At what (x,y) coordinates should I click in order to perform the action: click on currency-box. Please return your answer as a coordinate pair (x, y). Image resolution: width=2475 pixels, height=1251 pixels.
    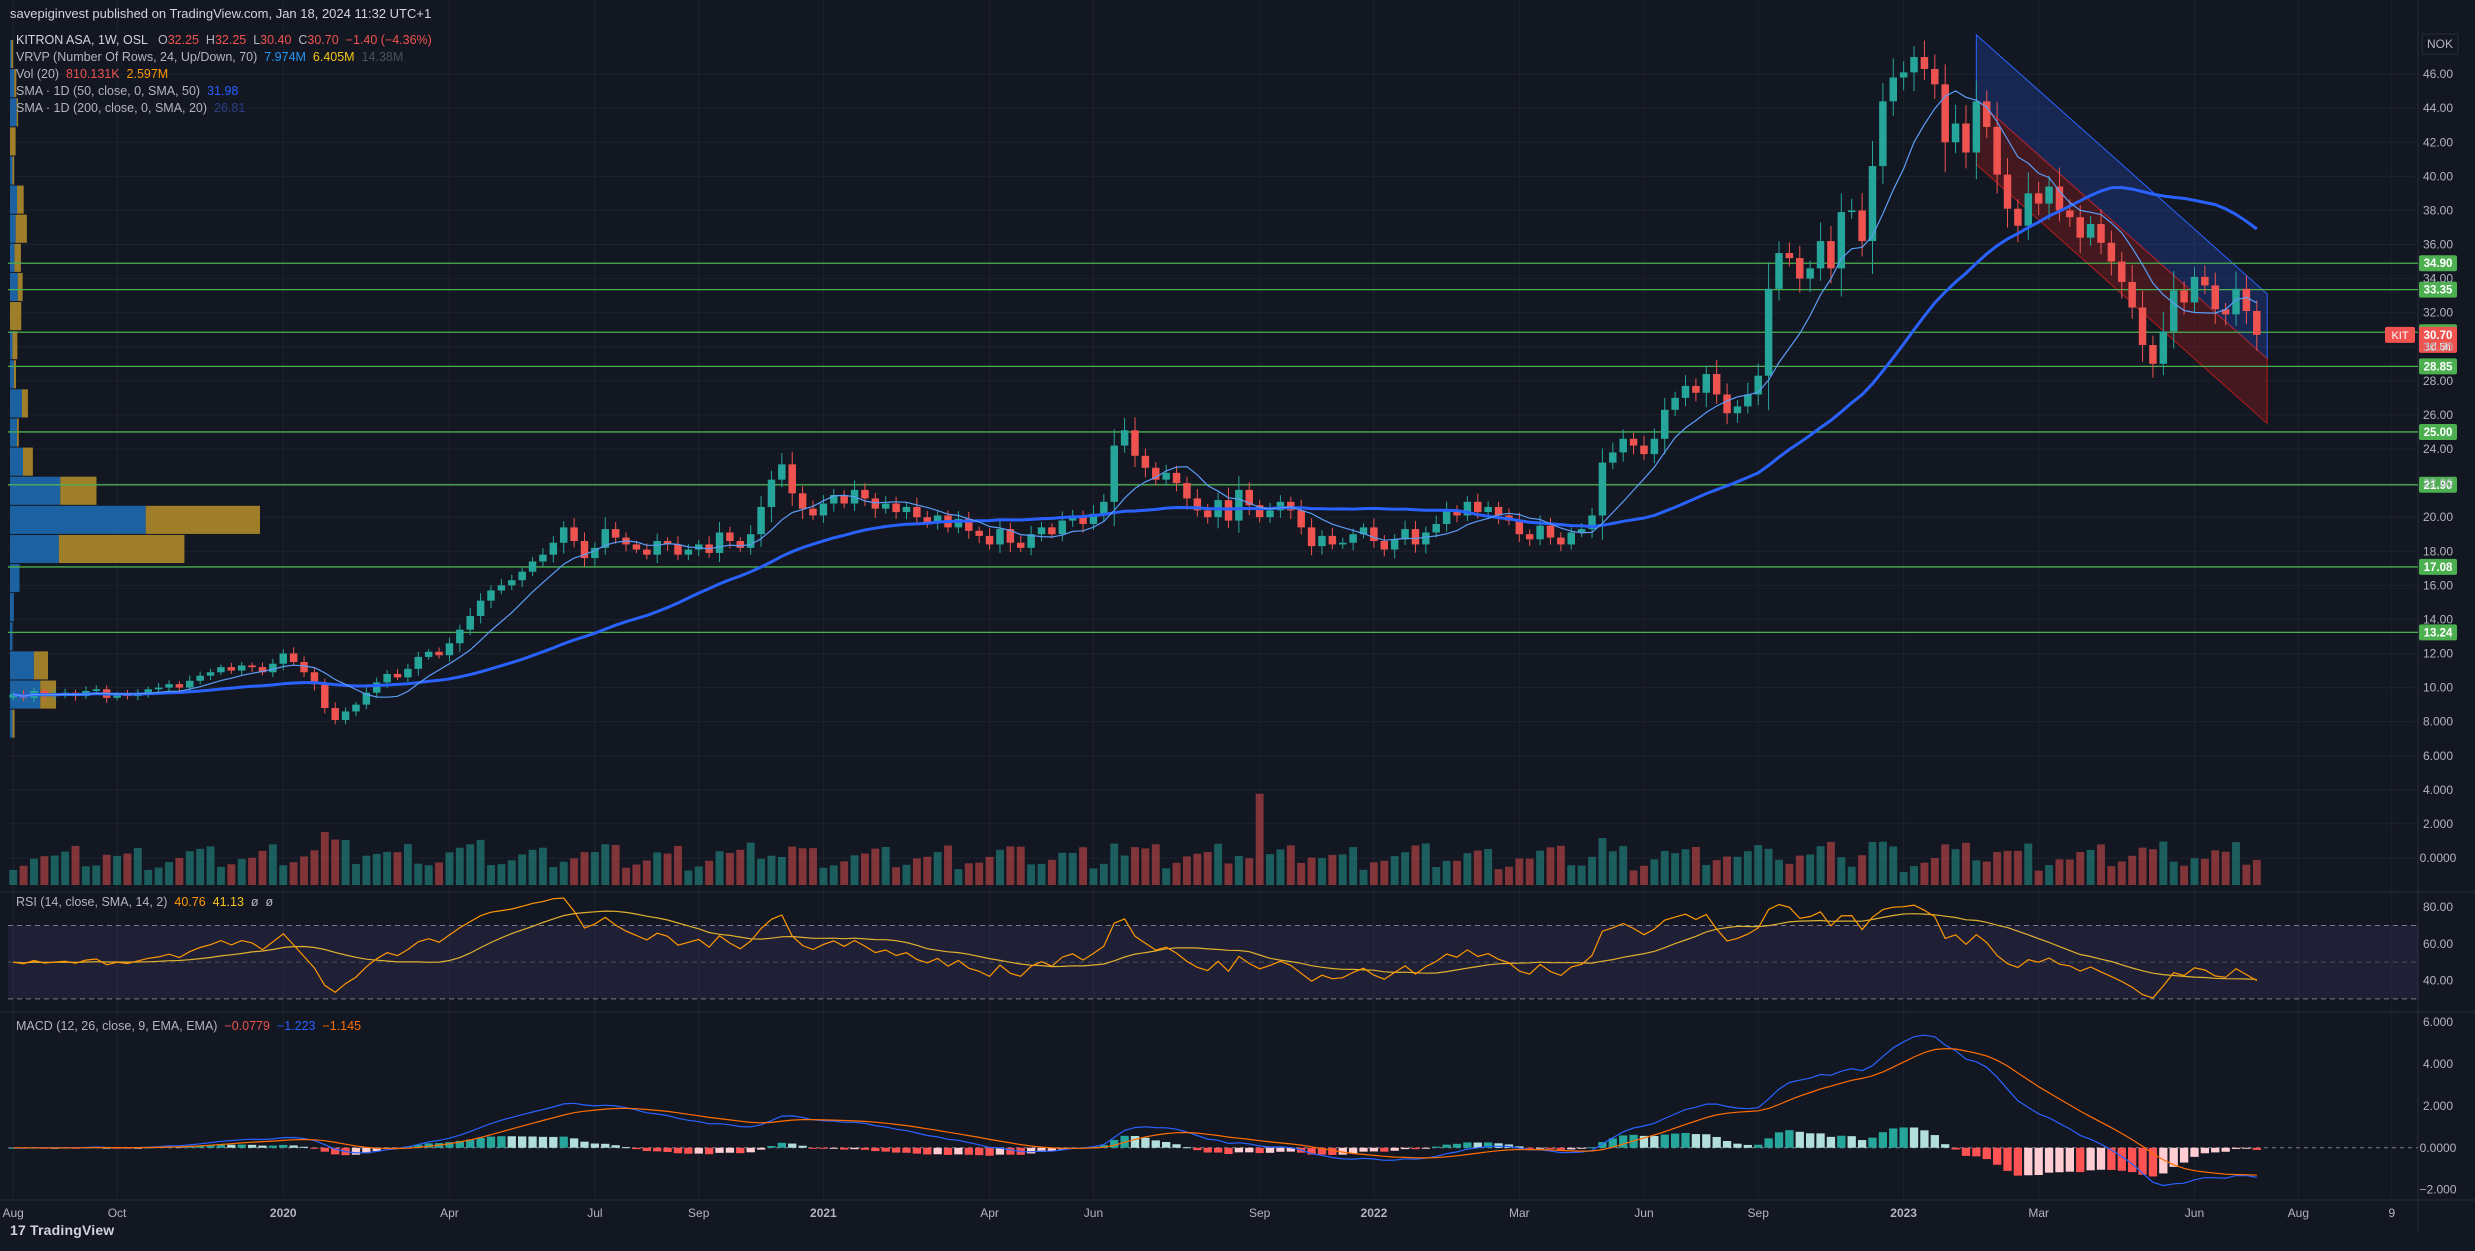
    Looking at the image, I should click on (2440, 44).